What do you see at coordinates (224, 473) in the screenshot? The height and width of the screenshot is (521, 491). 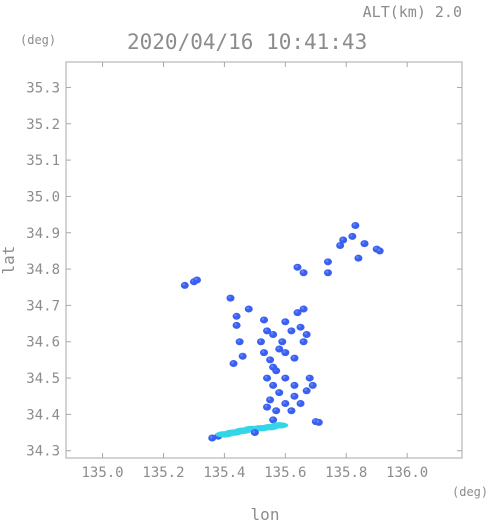 I see `x-tick-label: 135.4` at bounding box center [224, 473].